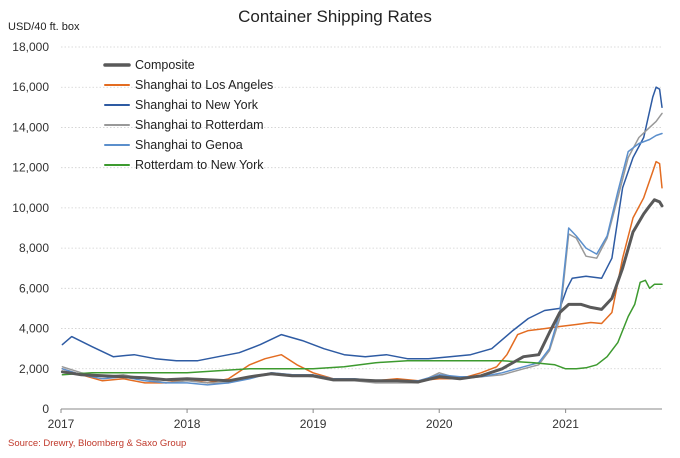  I want to click on y-tick-label: 10,000, so click(30, 208).